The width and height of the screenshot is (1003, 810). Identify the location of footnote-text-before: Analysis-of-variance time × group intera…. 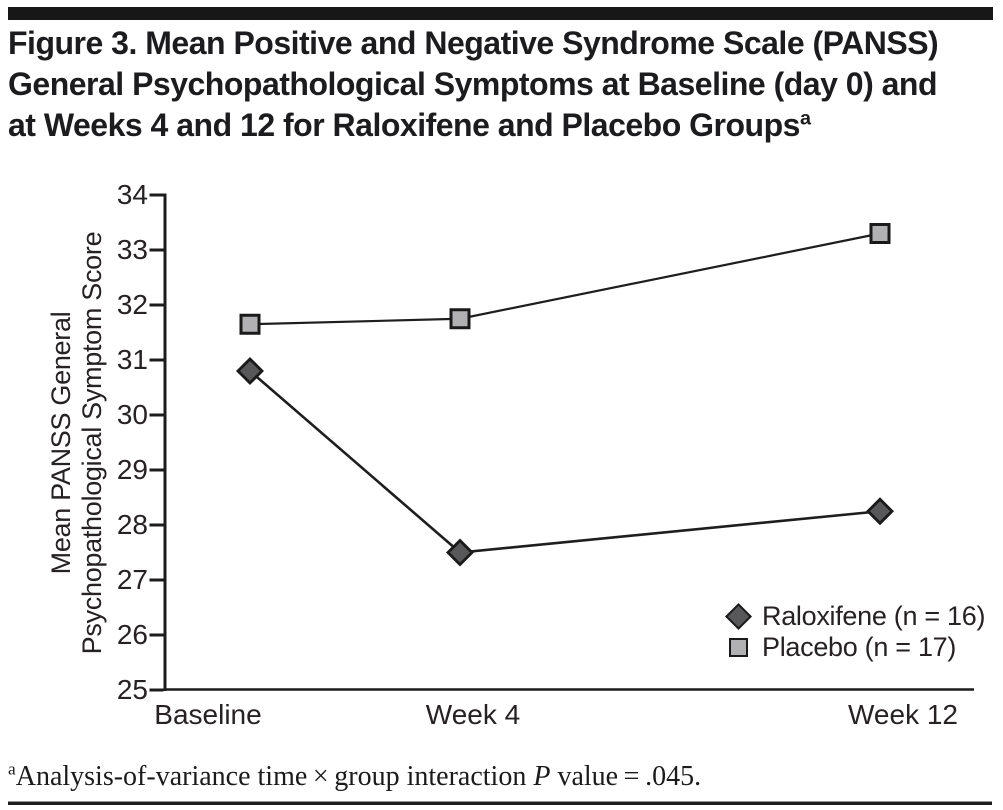
(274, 776).